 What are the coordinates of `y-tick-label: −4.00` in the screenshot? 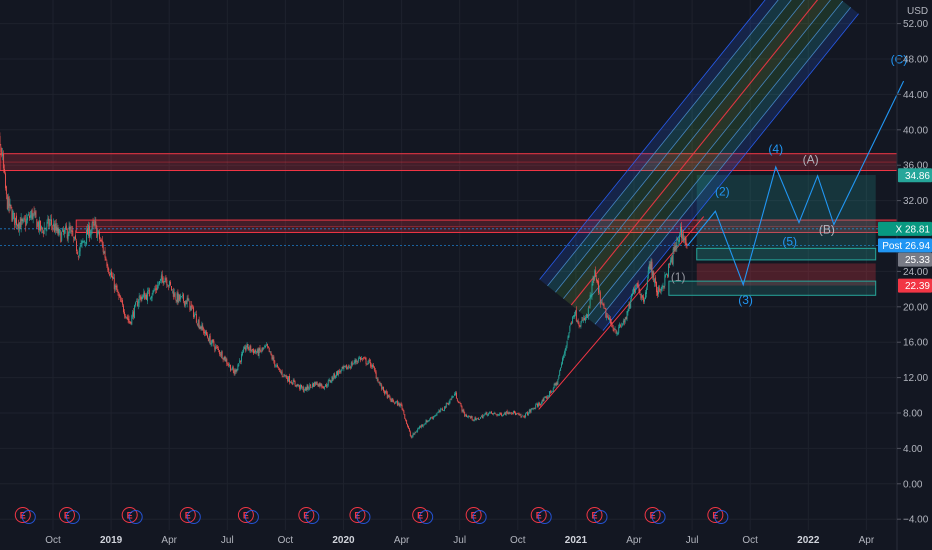 It's located at (916, 520).